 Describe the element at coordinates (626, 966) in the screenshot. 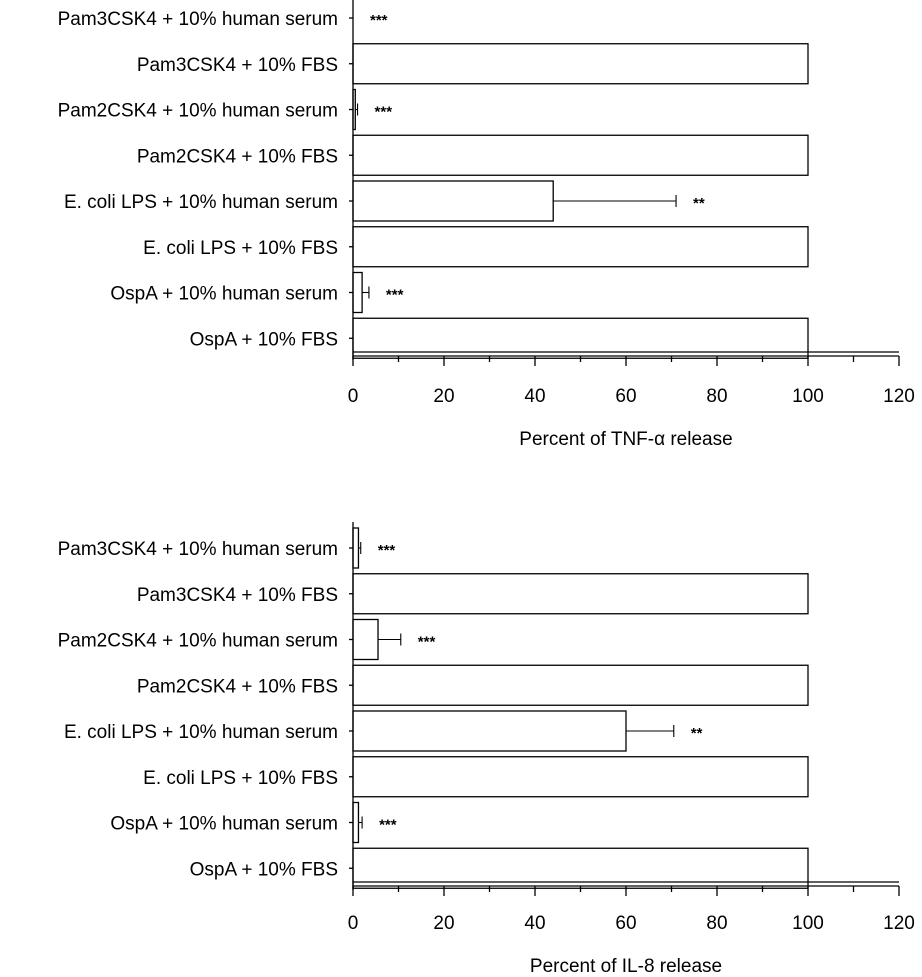

I see `x-axis-label: Percent of IL-8 release` at that location.